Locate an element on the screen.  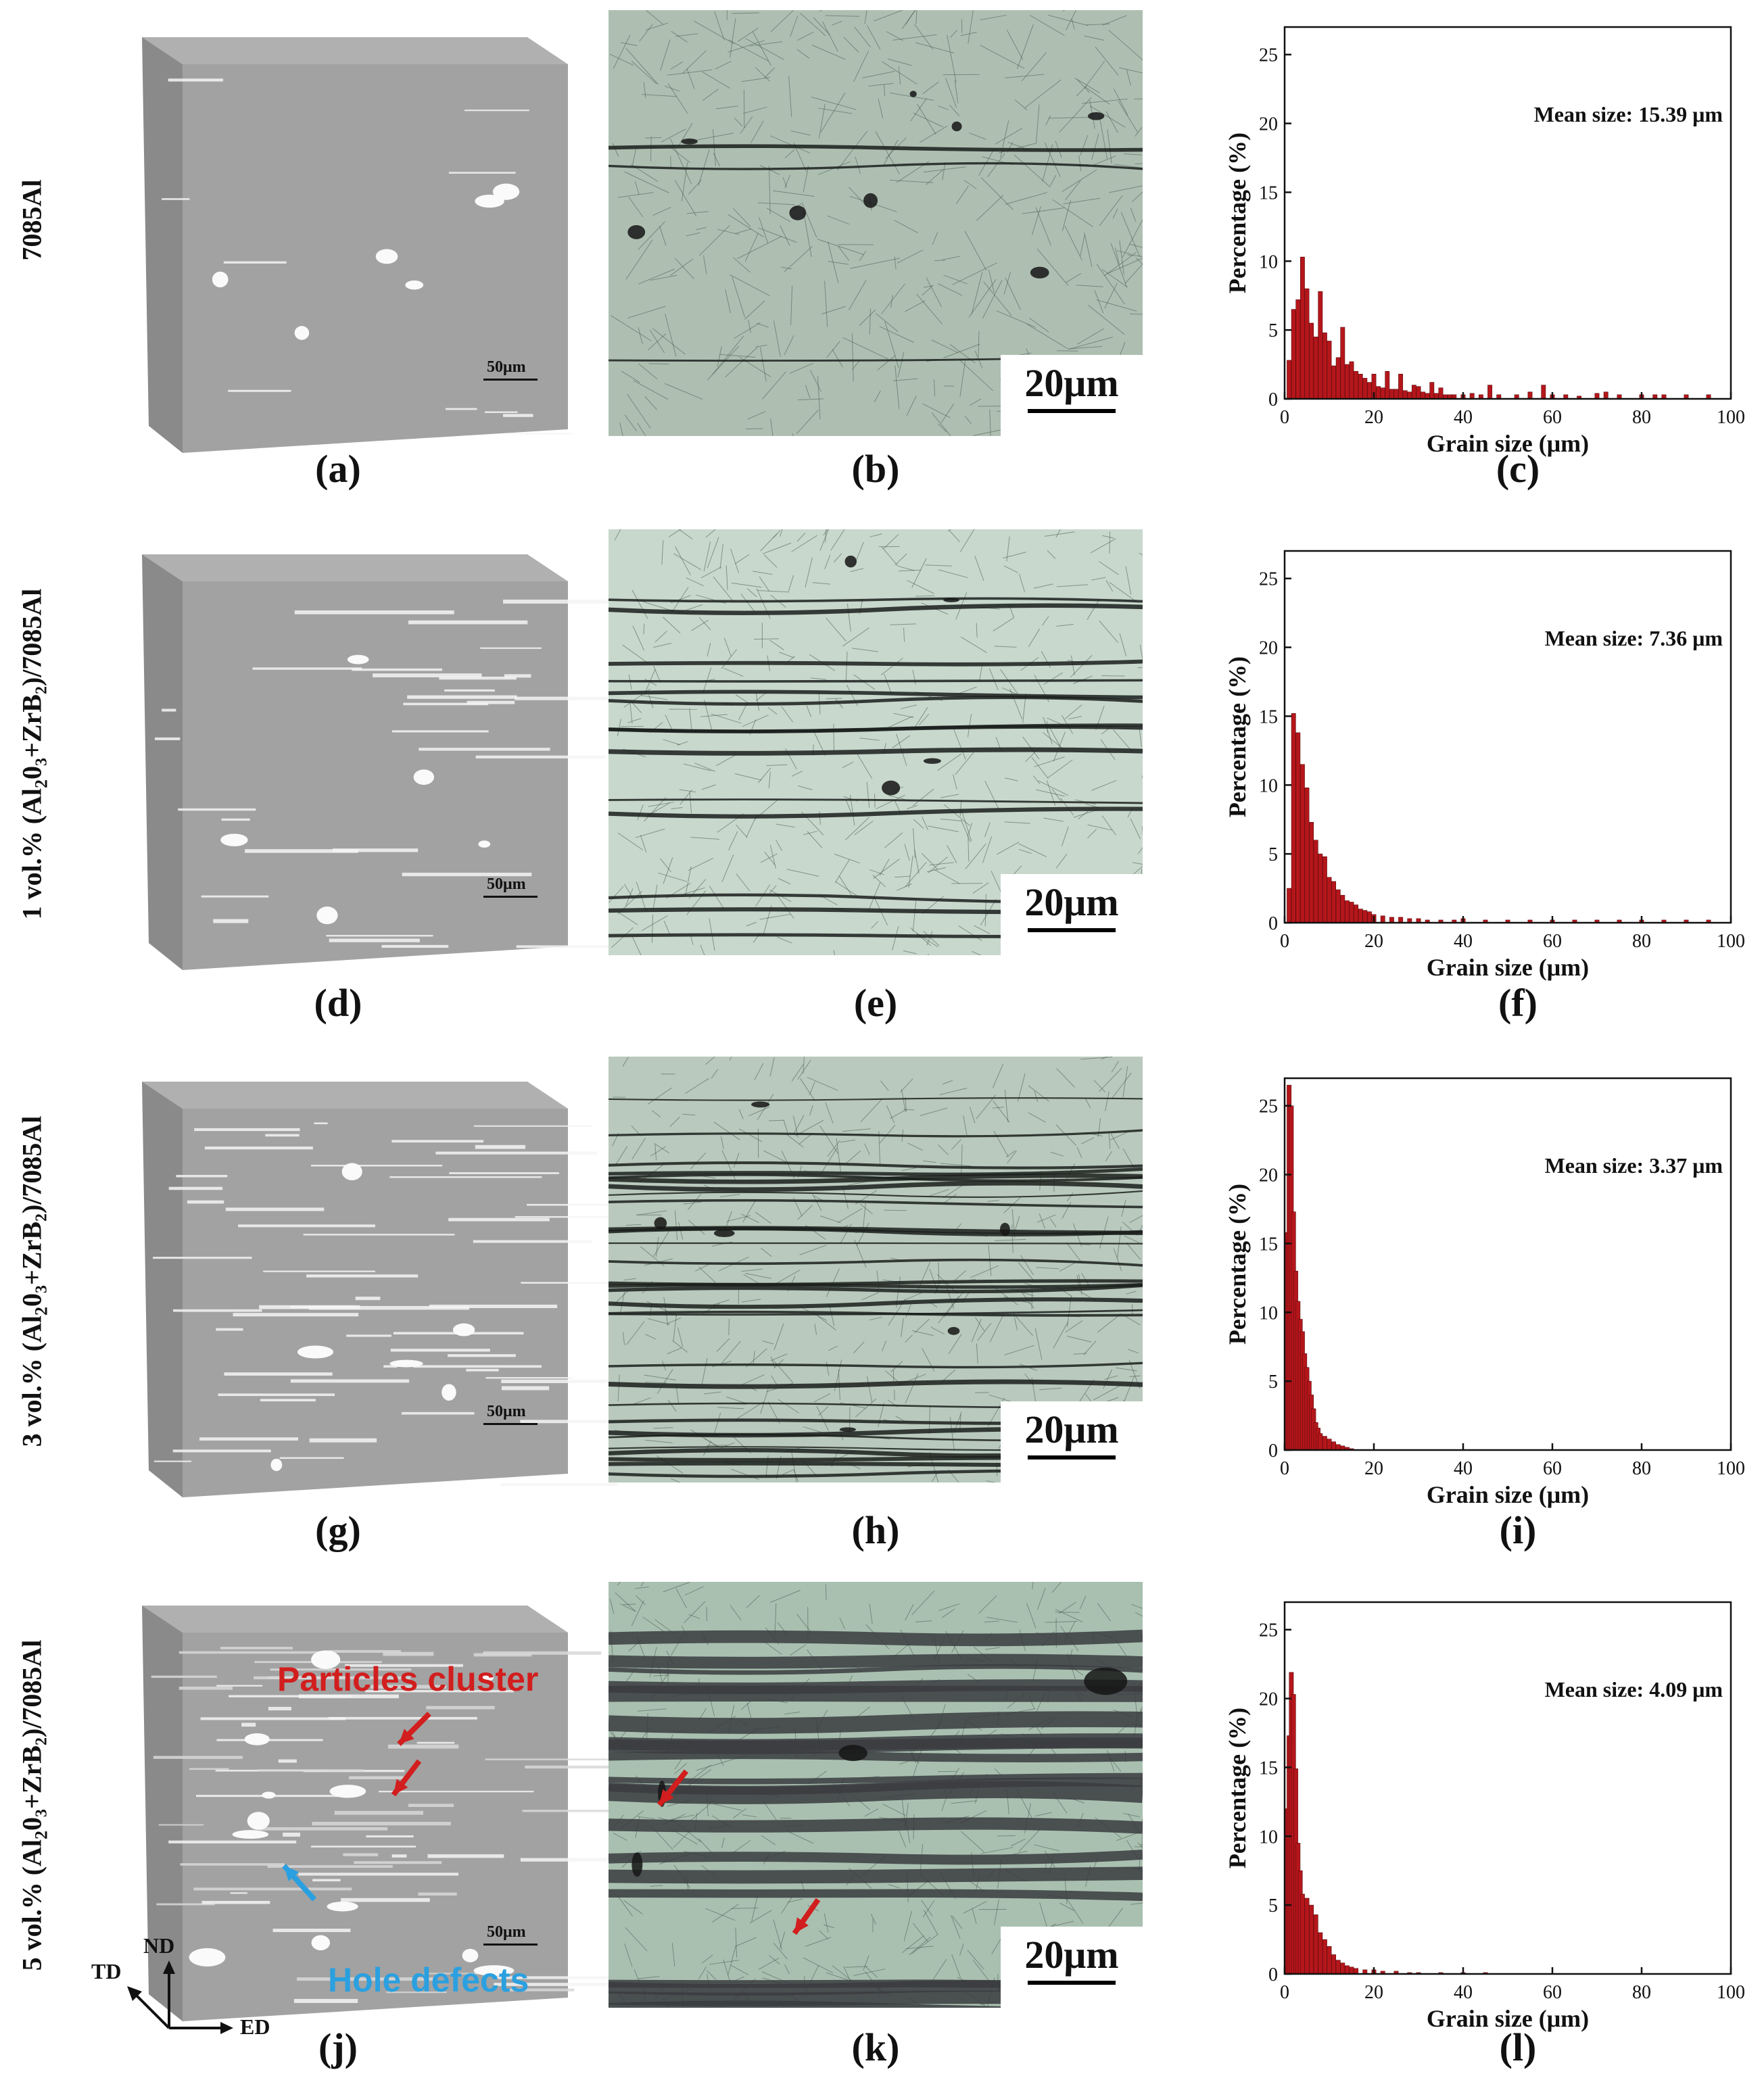
micro-scale: 20μm is located at coordinates (1072, 1967).